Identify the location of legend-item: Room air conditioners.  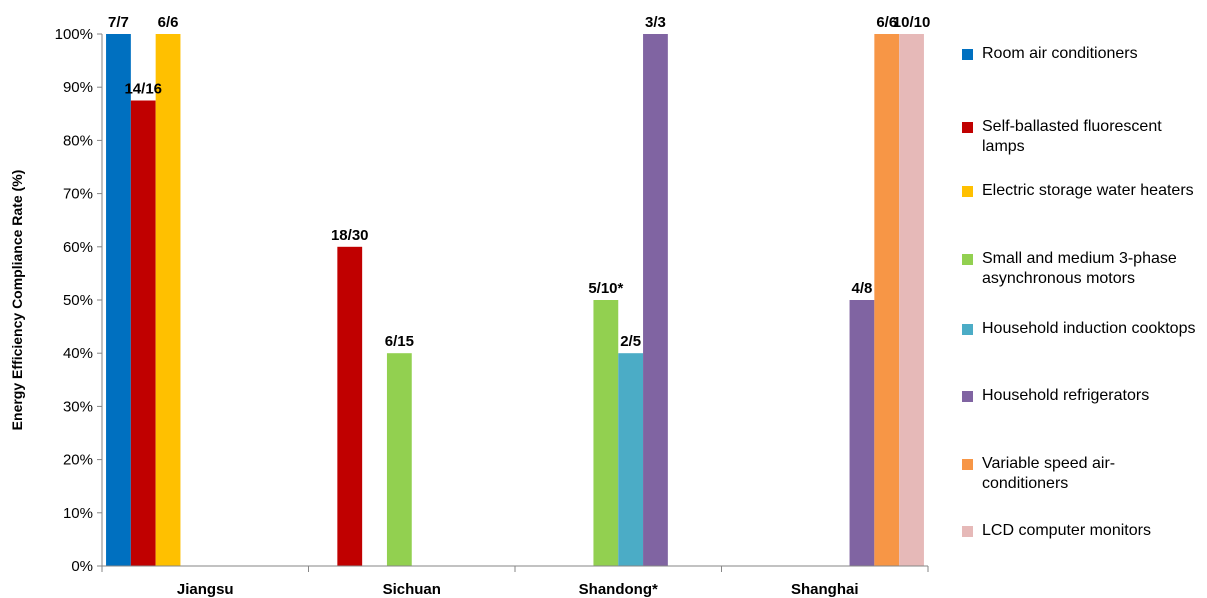
(1082, 54).